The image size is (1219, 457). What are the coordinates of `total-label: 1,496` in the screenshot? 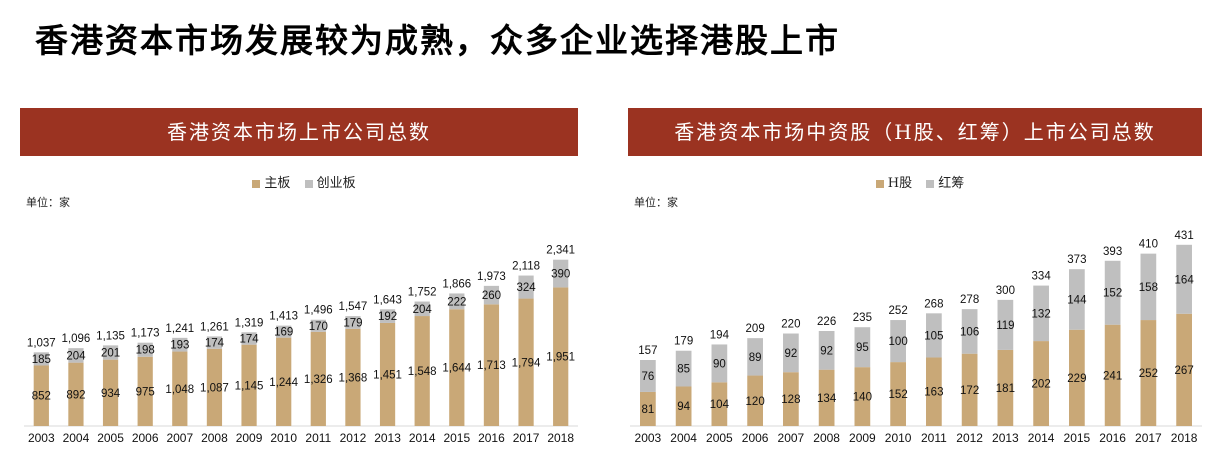 It's located at (318, 311).